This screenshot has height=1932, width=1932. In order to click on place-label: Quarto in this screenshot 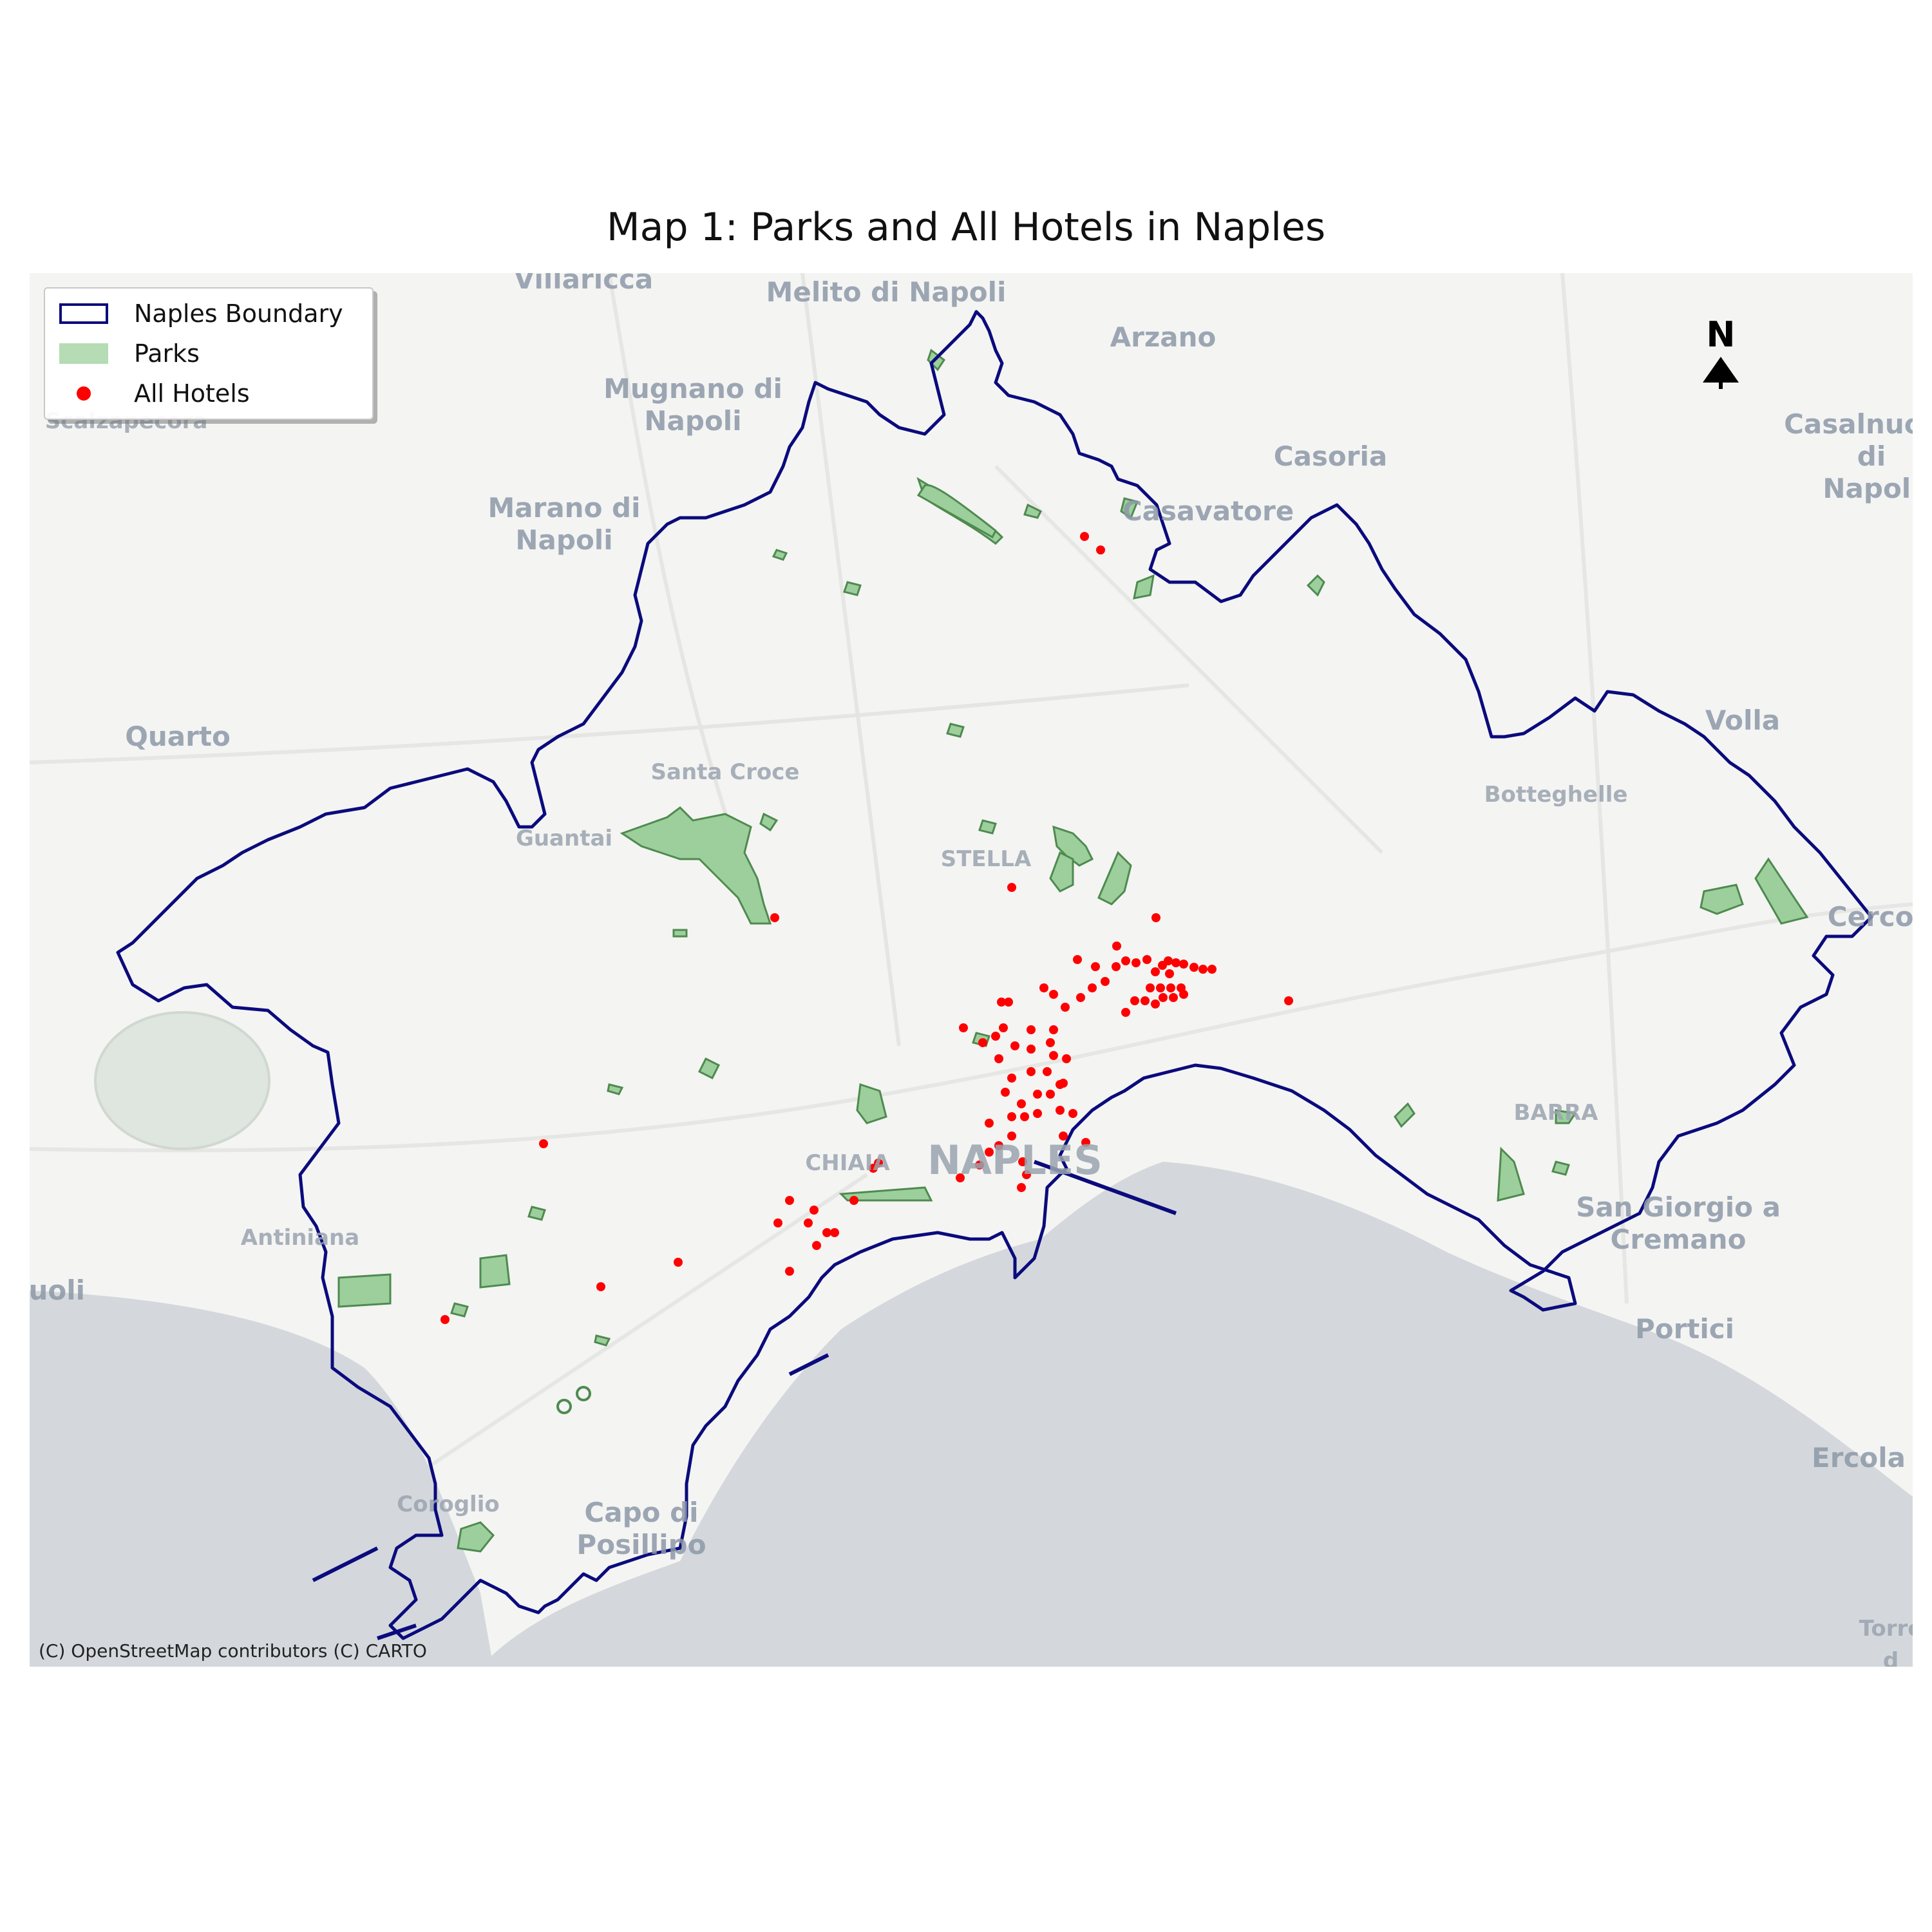, I will do `click(178, 737)`.